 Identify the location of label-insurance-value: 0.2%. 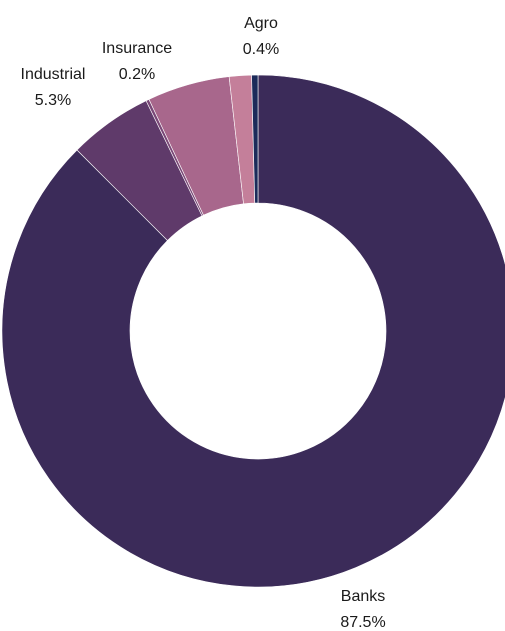
(137, 74).